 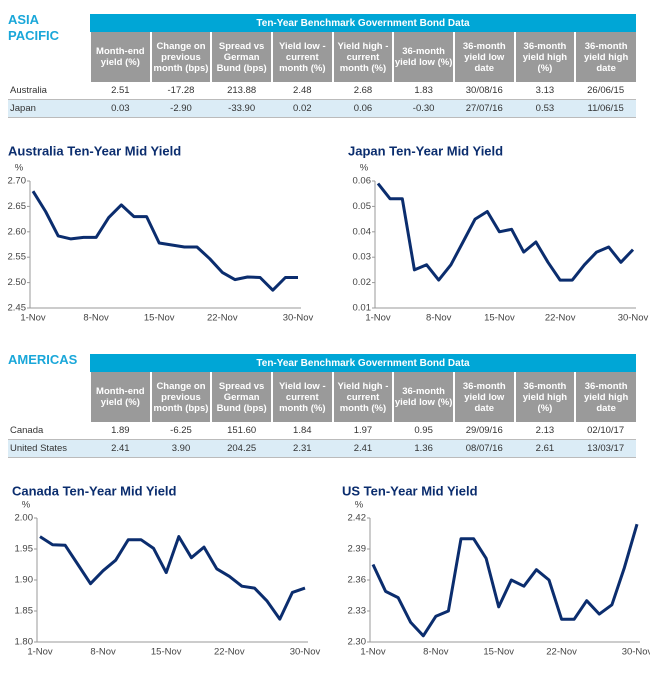 I want to click on table-cell: 1.83, so click(x=423, y=91).